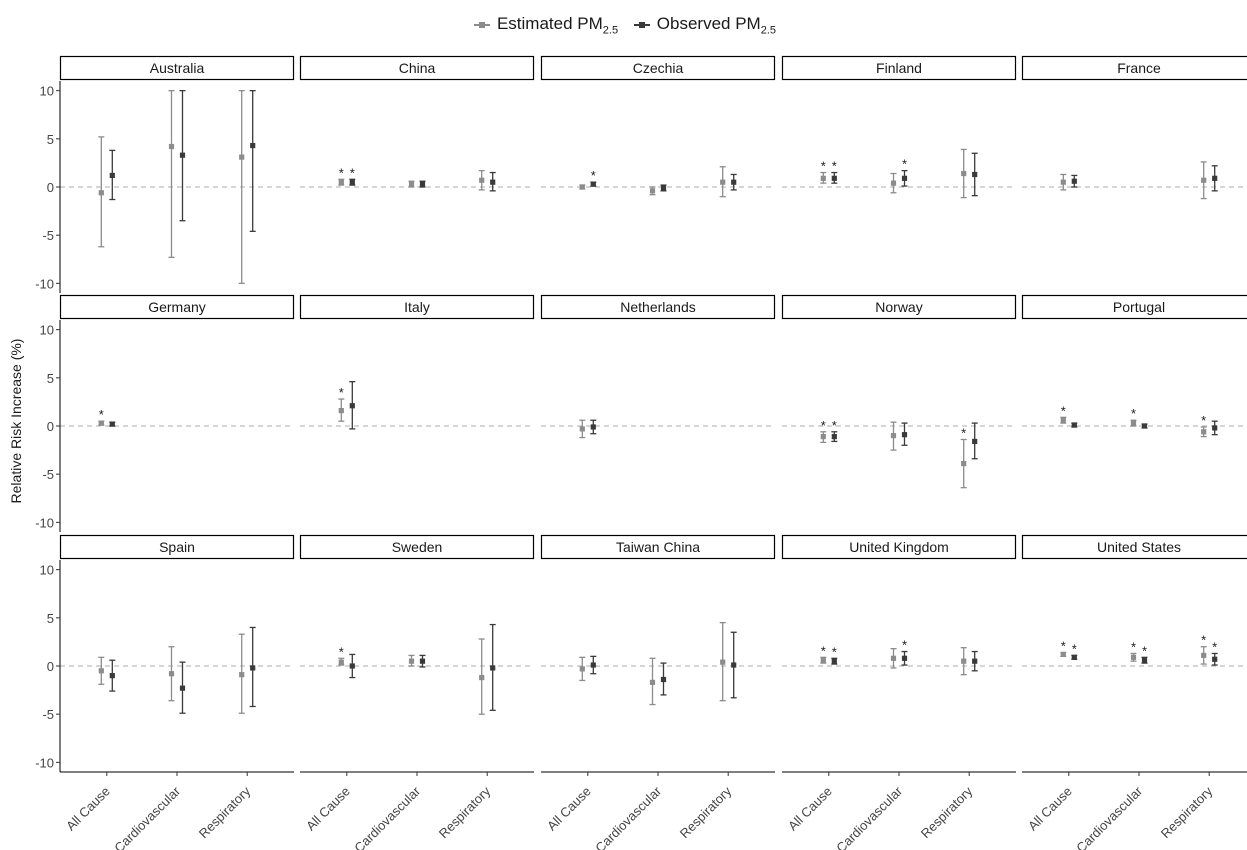  Describe the element at coordinates (899, 391) in the screenshot. I see `panel-norway: Norway * * *` at that location.